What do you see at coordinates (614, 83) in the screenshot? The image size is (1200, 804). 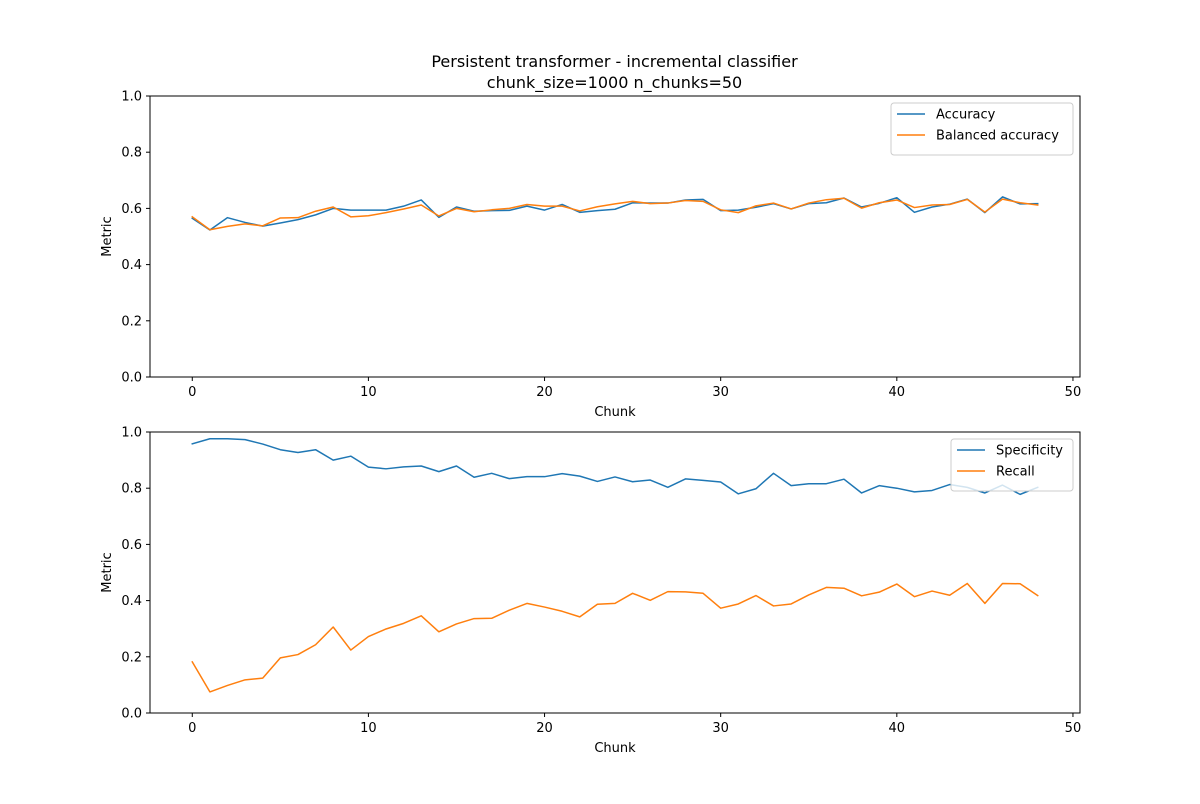 I see `figure-title-line2: chunk_size=1000 n_chunks=50` at bounding box center [614, 83].